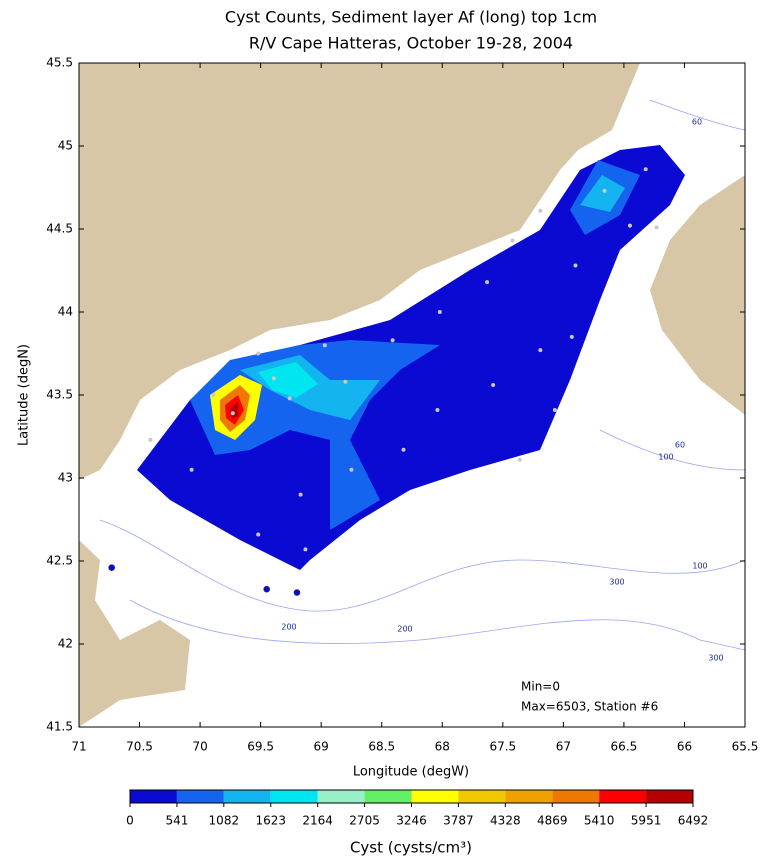 This screenshot has height=862, width=764. What do you see at coordinates (745, 747) in the screenshot?
I see `x-tick-label: 65.5` at bounding box center [745, 747].